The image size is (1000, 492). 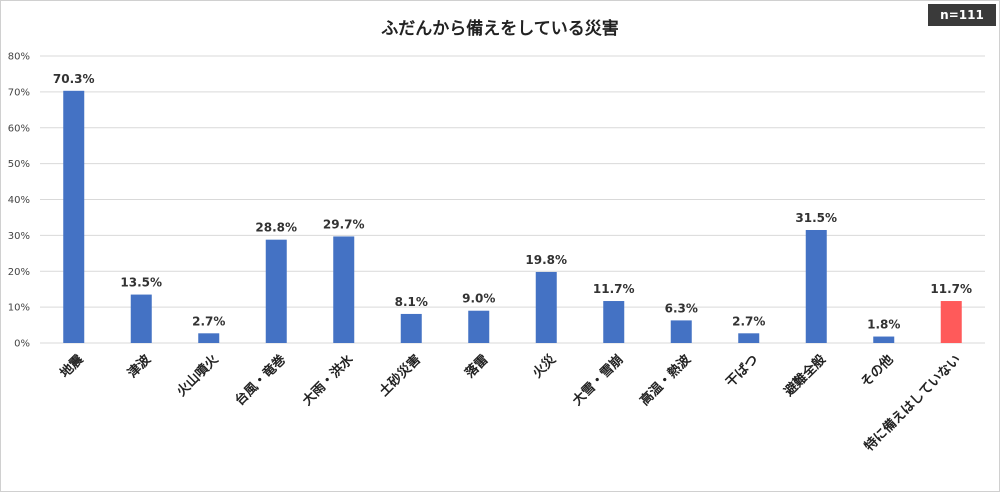 What do you see at coordinates (261, 380) in the screenshot?
I see `x-tick-label: 台風・竜巻` at bounding box center [261, 380].